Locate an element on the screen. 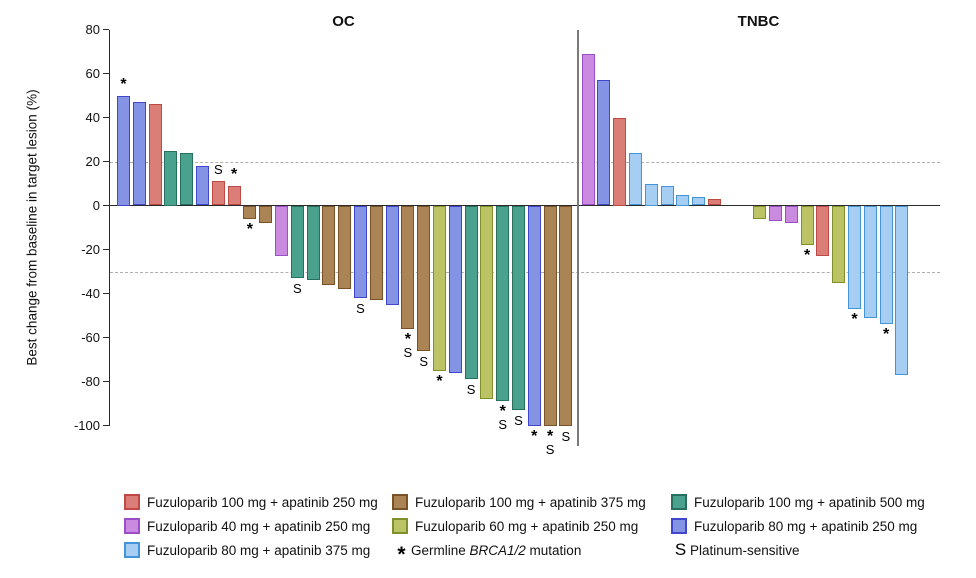 The height and width of the screenshot is (578, 976). y-axis-tick-label: 80 is located at coordinates (92, 29).